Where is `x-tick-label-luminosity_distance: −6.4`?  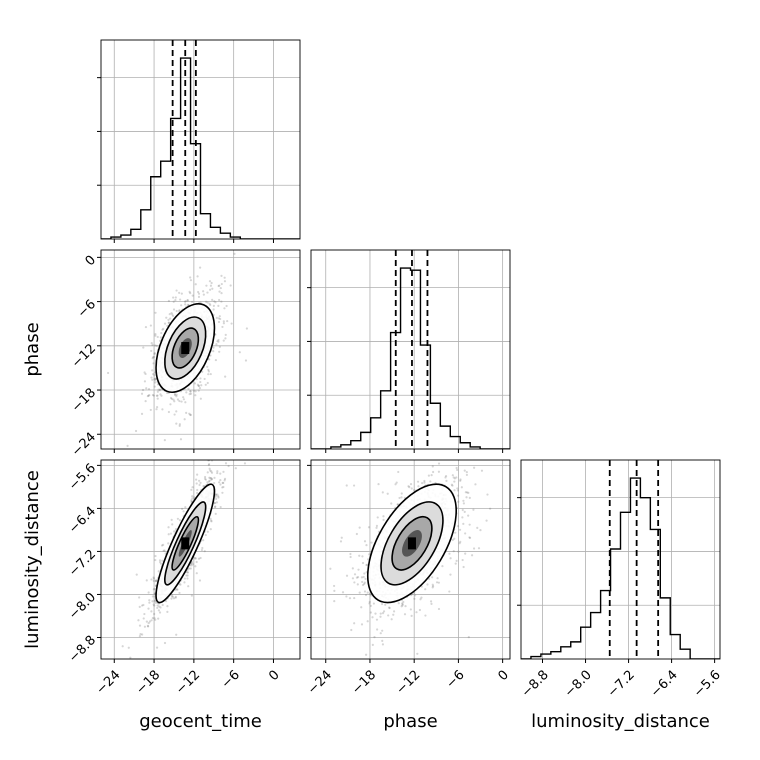
x-tick-label-luminosity_distance: −6.4 is located at coordinates (664, 684).